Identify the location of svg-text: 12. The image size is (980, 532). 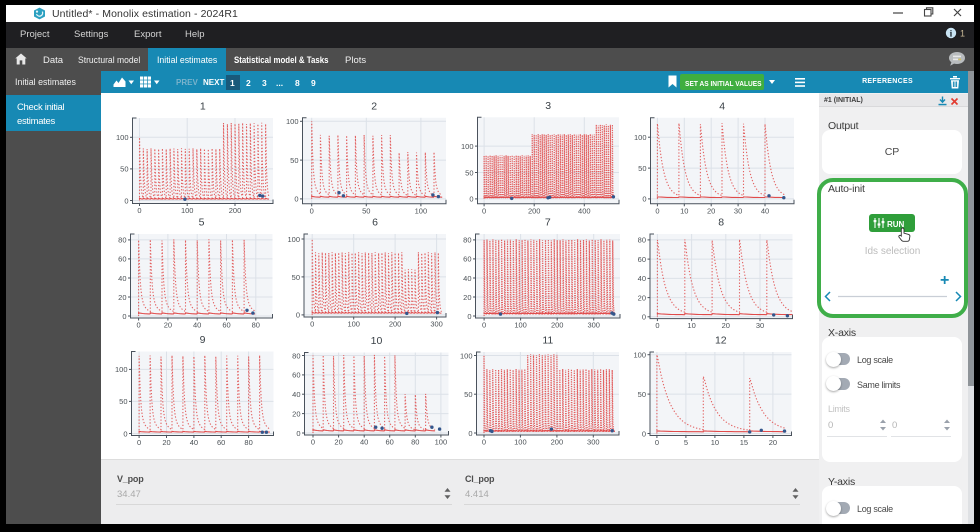
(721, 341).